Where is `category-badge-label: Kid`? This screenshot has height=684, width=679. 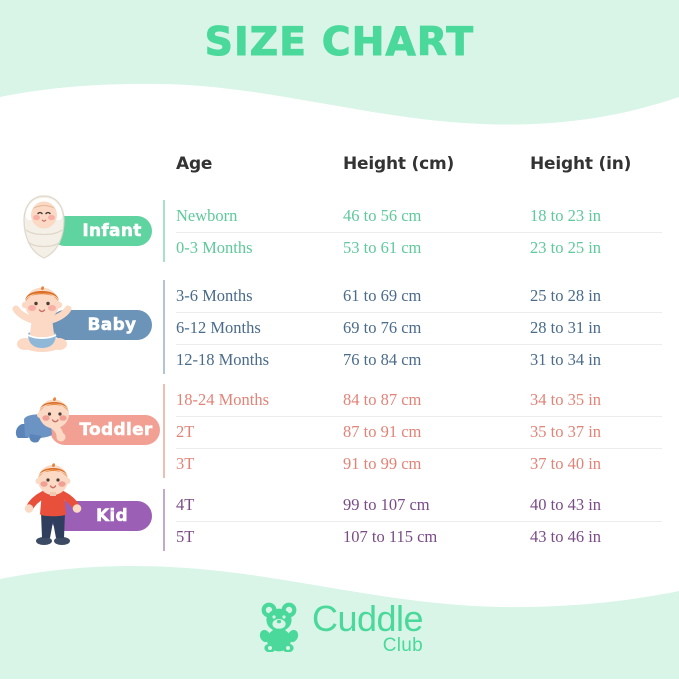 category-badge-label: Kid is located at coordinates (112, 516).